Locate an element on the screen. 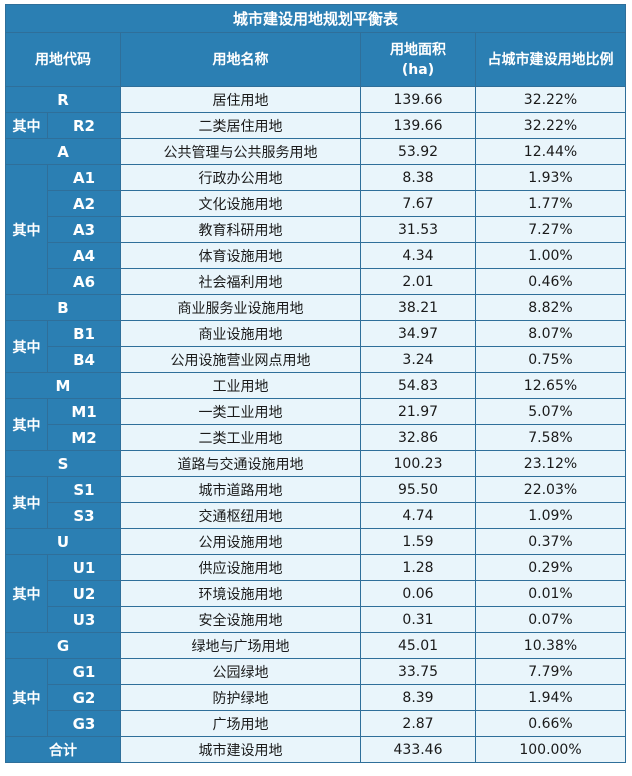 This screenshot has width=632, height=776. table-row-sub: 其中 G1 公园绿地 33.75 7.79% is located at coordinates (315, 697).